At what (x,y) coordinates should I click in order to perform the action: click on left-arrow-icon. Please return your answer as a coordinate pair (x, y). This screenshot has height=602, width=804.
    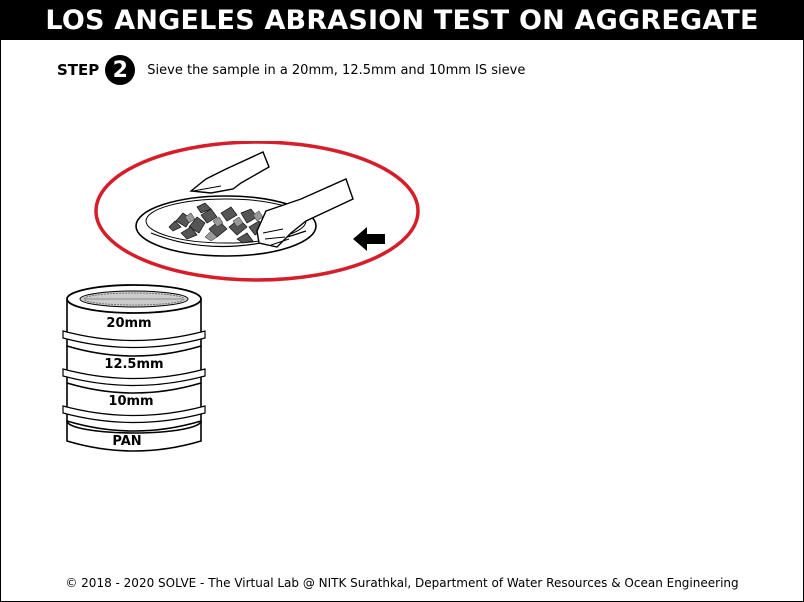
    Looking at the image, I should click on (369, 239).